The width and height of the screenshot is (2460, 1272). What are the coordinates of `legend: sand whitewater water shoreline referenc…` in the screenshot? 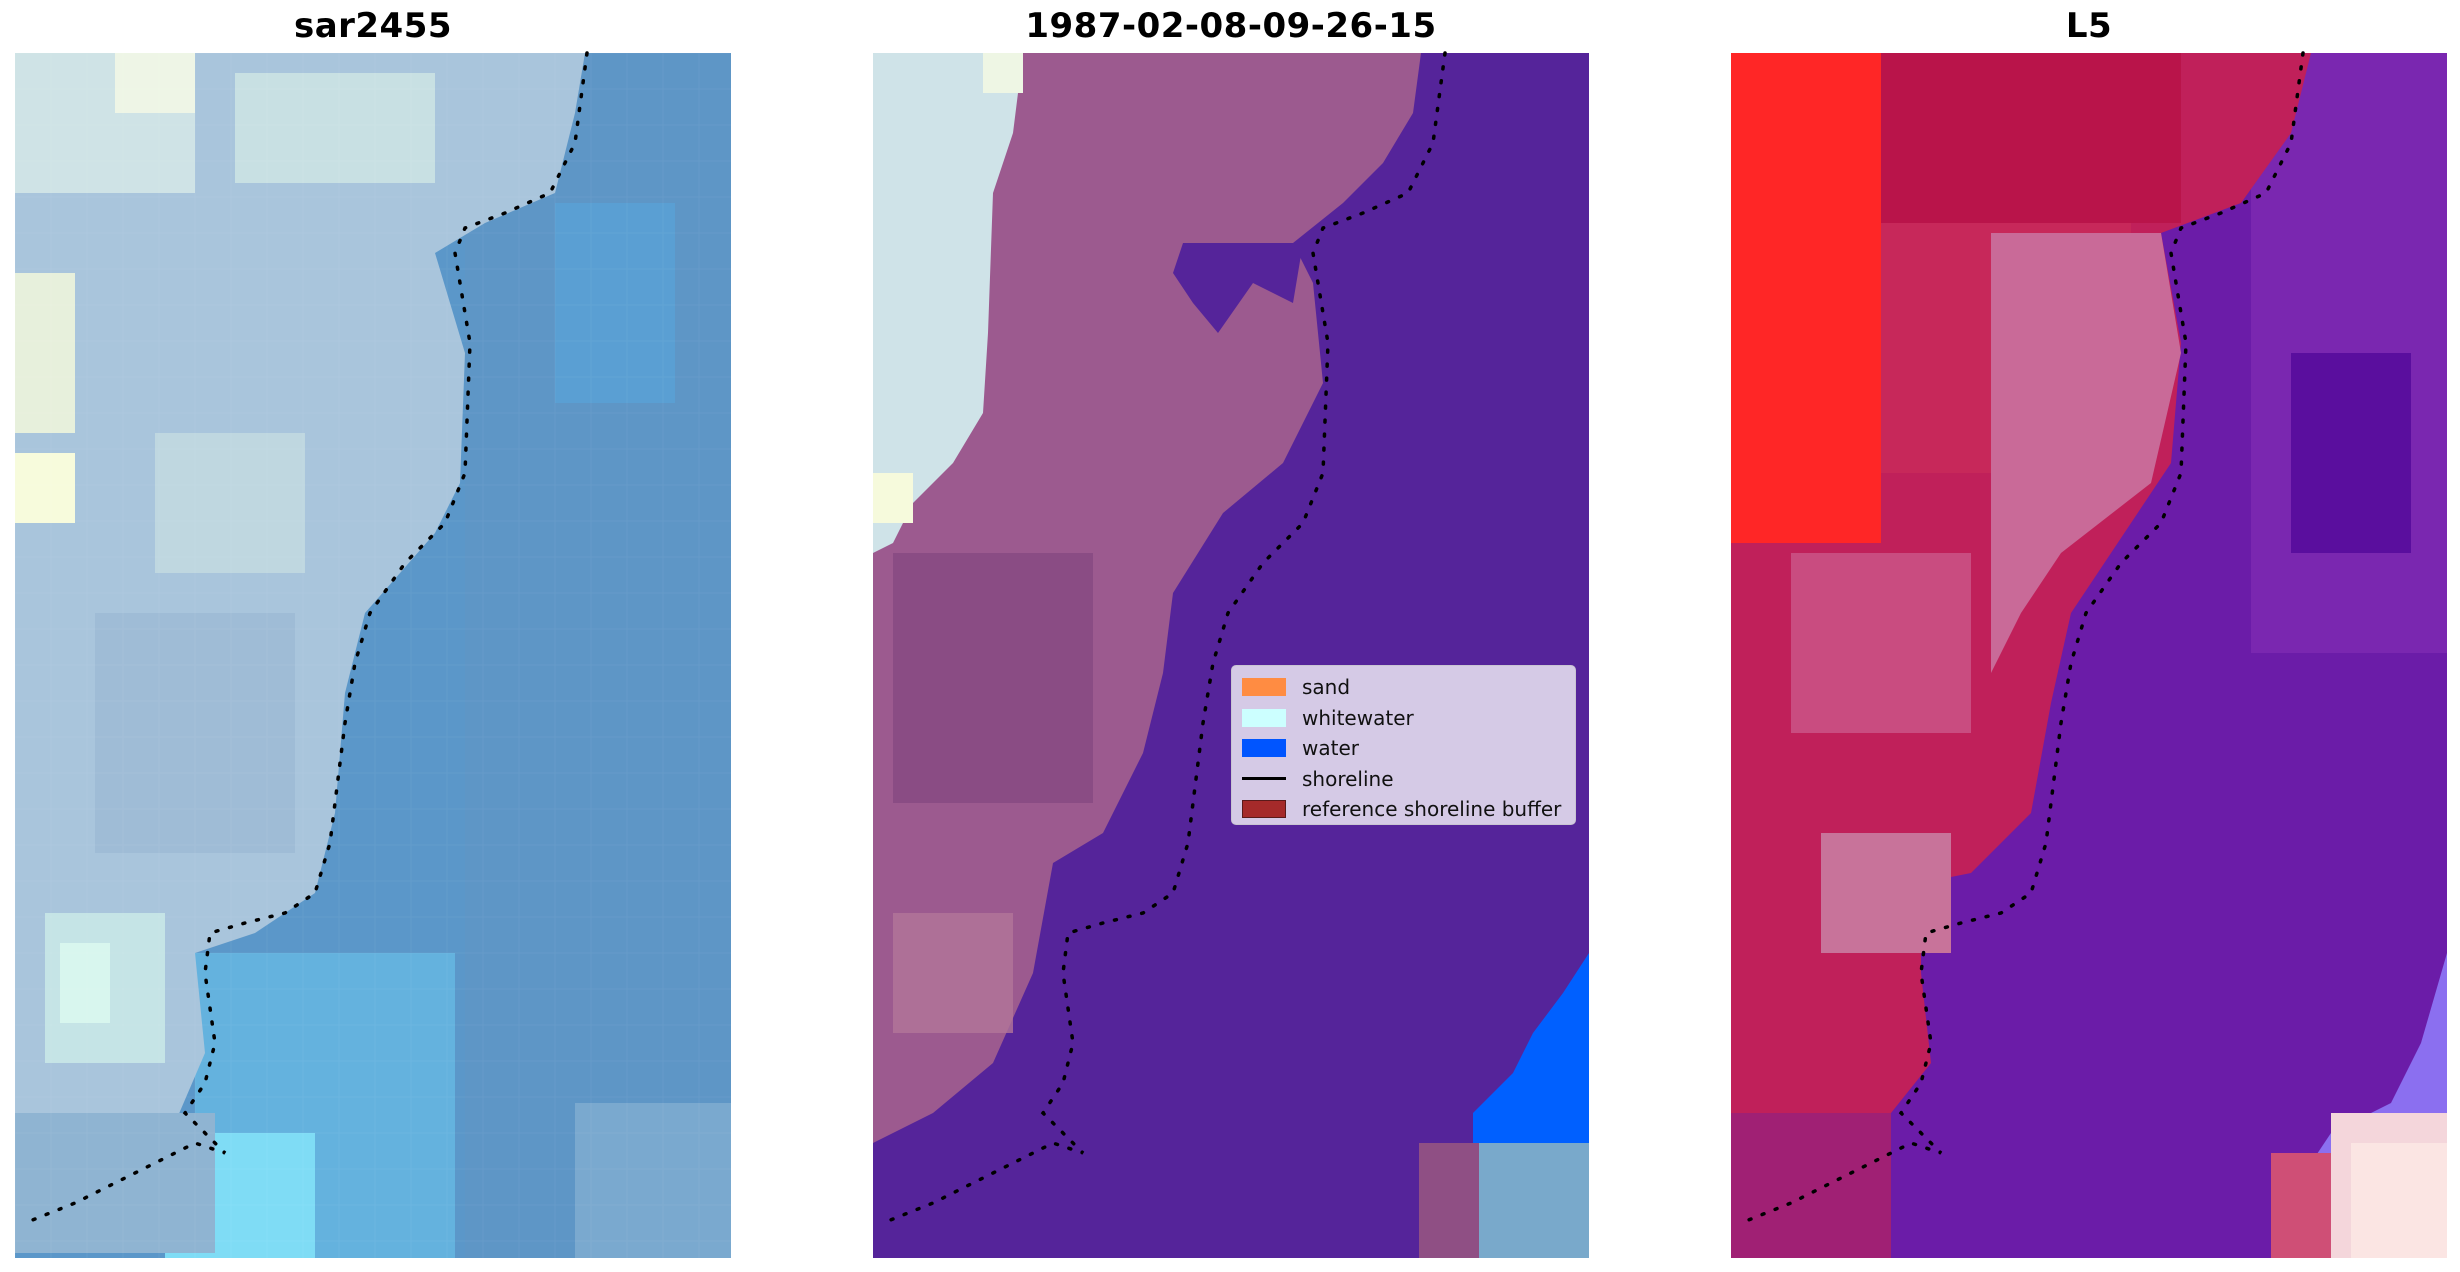 It's located at (1403, 745).